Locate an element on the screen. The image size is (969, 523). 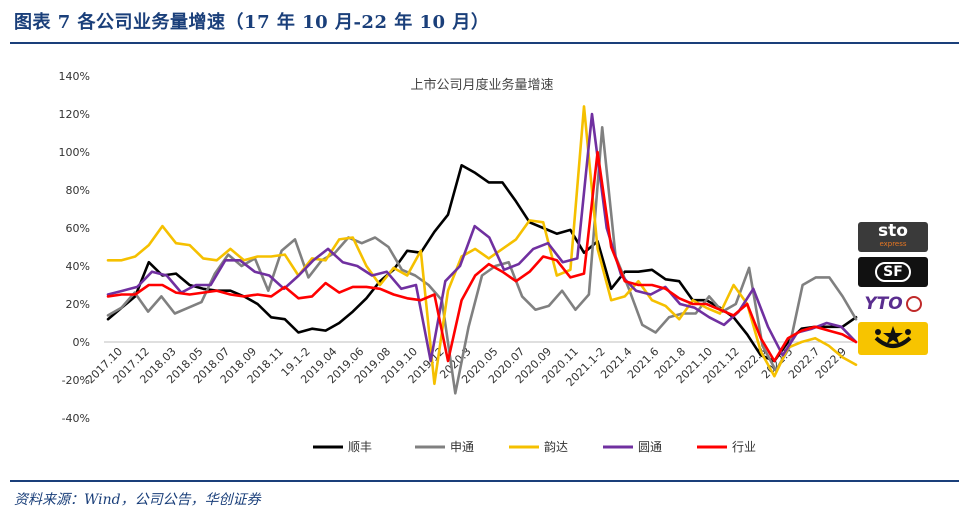
legend-label: 顺丰 is located at coordinates (360, 447).